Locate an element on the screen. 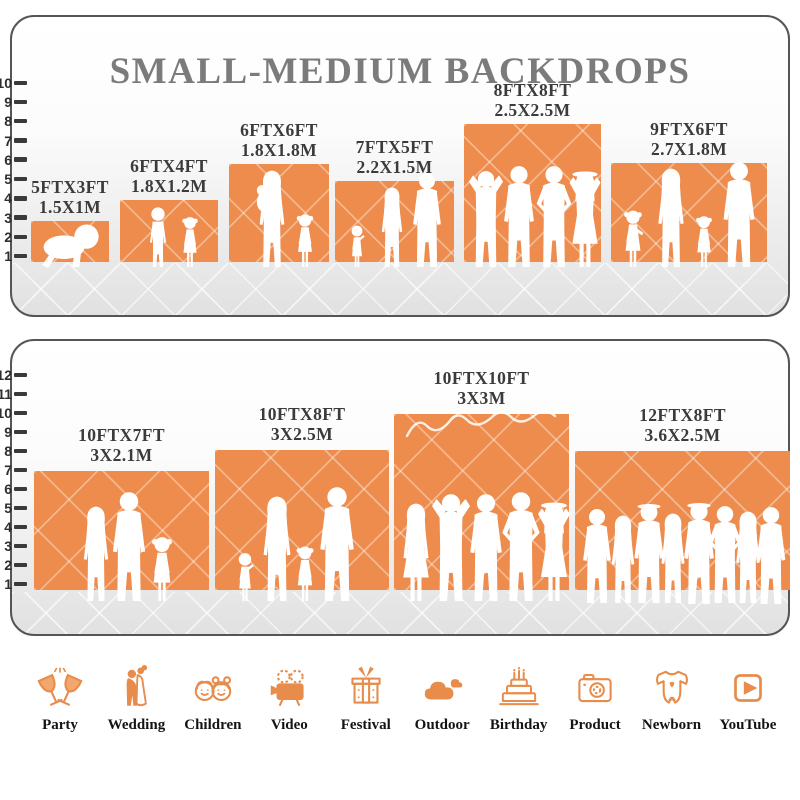 This screenshot has width=800, height=800. category-wedding: Wedding is located at coordinates (136, 698).